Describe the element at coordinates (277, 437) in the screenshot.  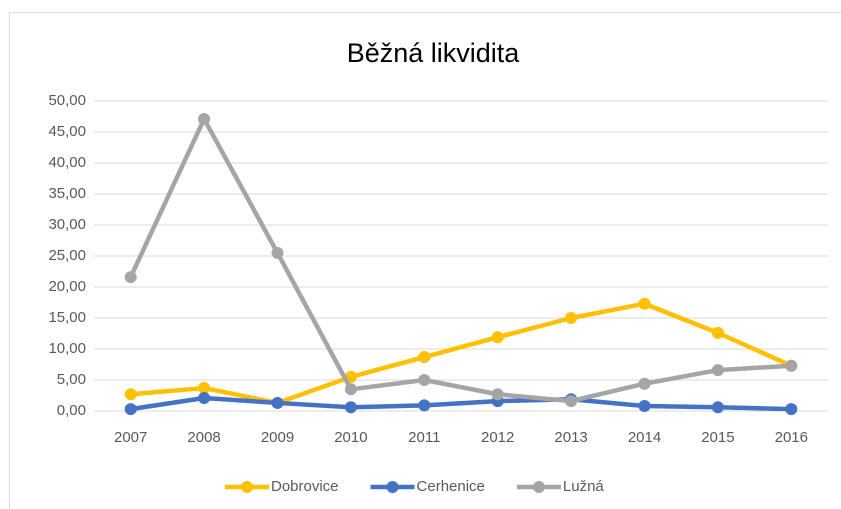
I see `x-tick-label: 2009` at that location.